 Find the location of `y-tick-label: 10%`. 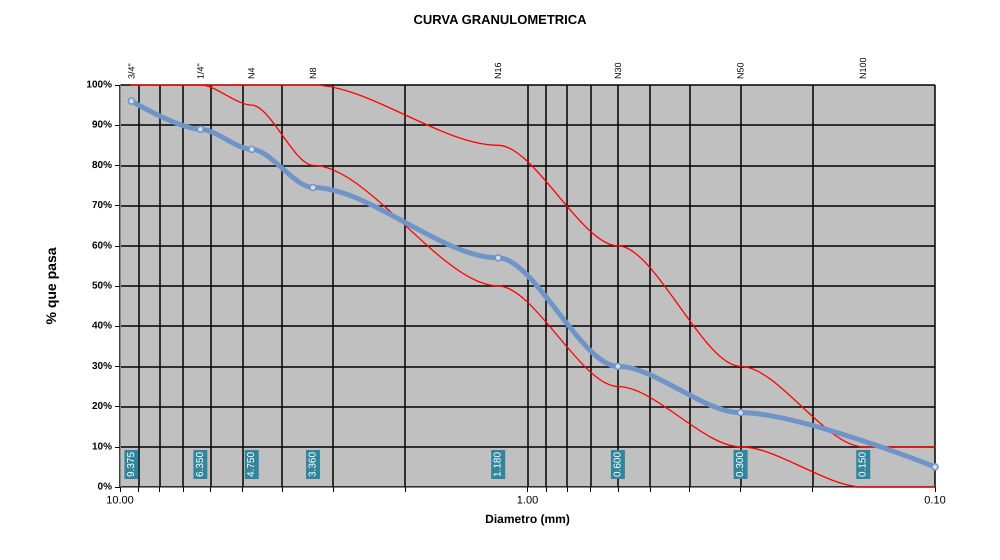

y-tick-label: 10% is located at coordinates (102, 446).